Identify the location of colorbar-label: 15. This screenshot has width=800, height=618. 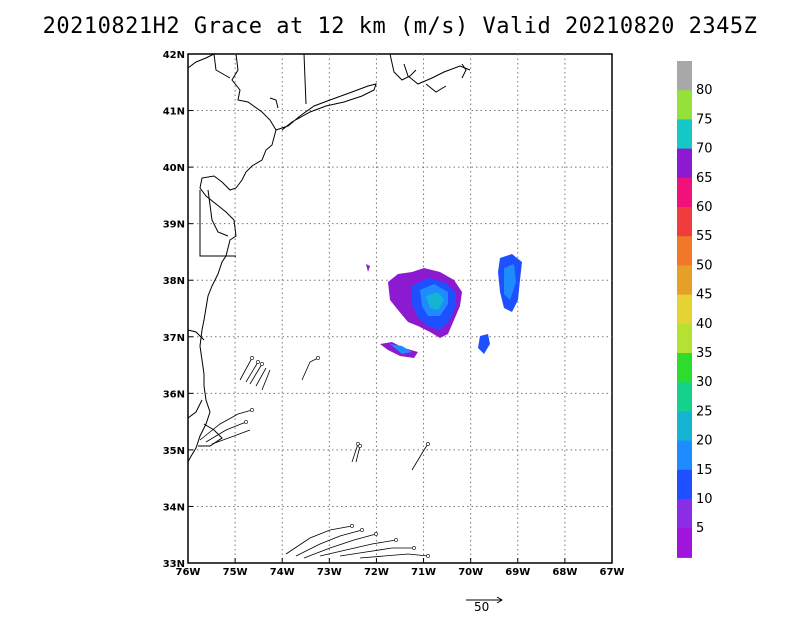
(704, 470).